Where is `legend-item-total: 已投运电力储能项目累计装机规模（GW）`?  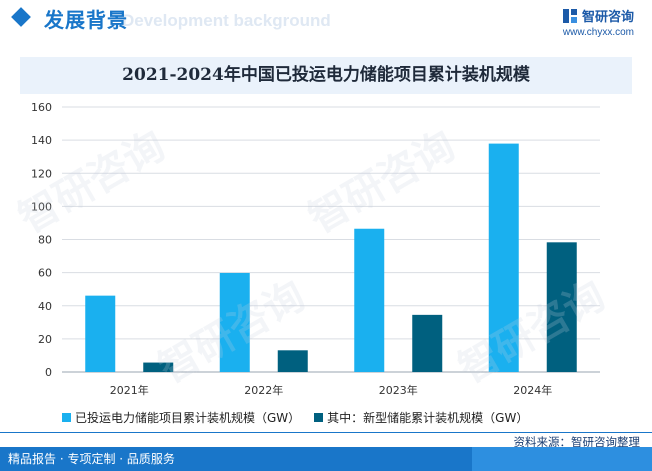 legend-item-total: 已投运电力储能项目累计装机规模（GW） is located at coordinates (181, 417).